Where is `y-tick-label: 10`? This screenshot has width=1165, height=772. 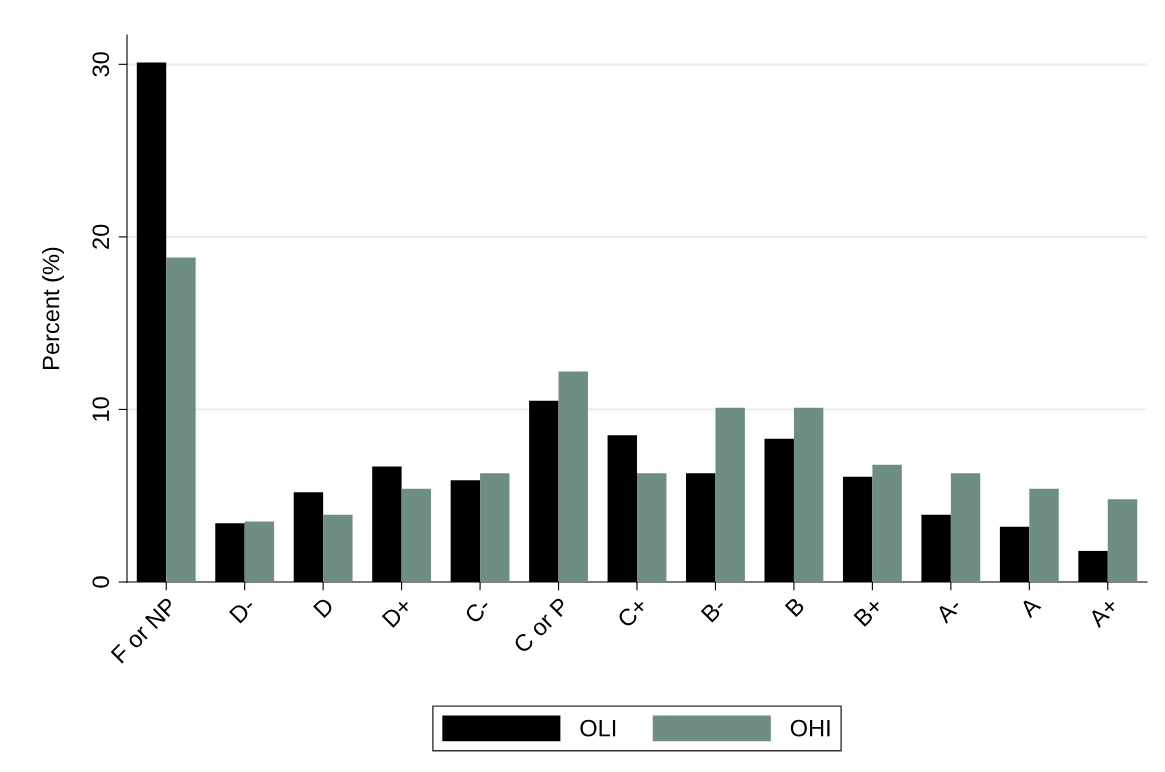
y-tick-label: 10 is located at coordinates (101, 409).